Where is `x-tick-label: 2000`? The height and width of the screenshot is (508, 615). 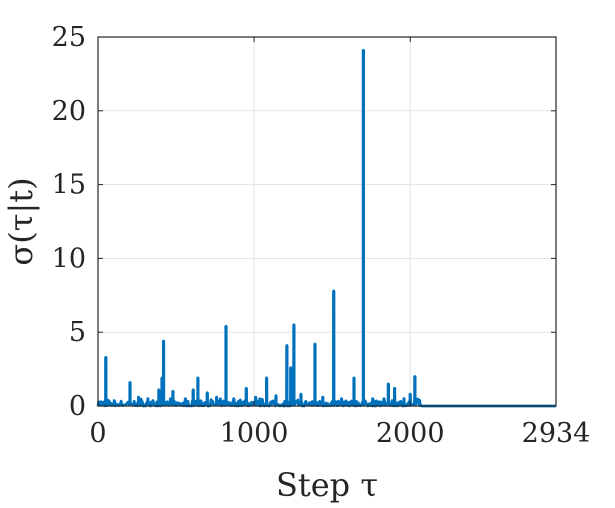
x-tick-label: 2000 is located at coordinates (410, 433).